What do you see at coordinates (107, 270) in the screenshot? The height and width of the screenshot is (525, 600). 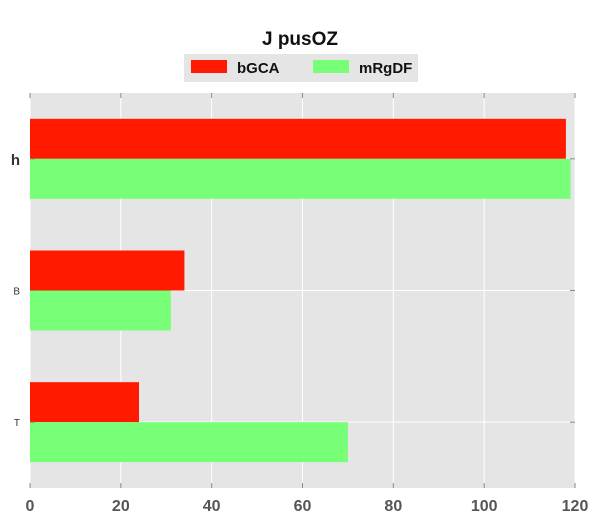 I see `bar-bGCA-B` at bounding box center [107, 270].